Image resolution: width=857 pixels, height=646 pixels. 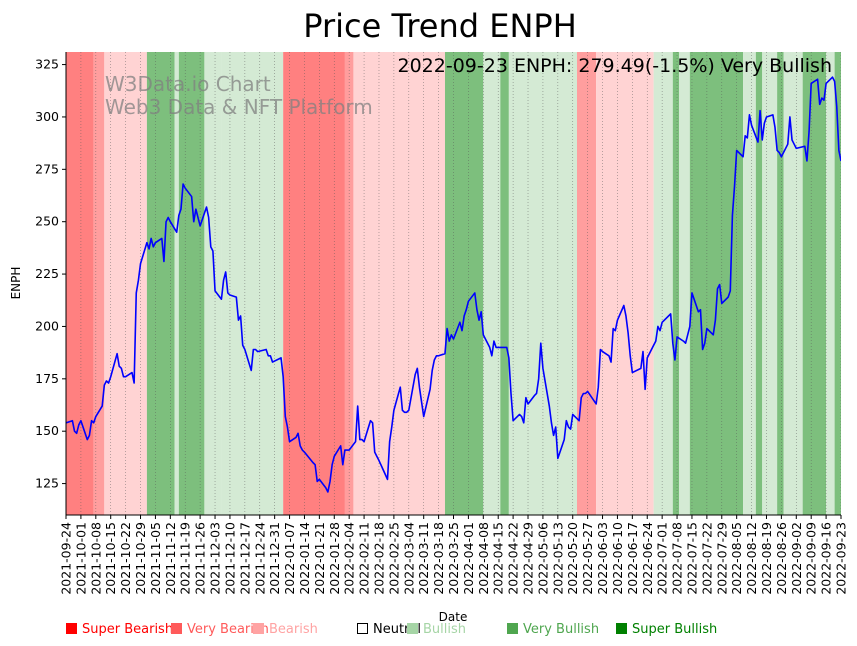 I want to click on y-tick-label-125: 125, so click(x=47, y=483).